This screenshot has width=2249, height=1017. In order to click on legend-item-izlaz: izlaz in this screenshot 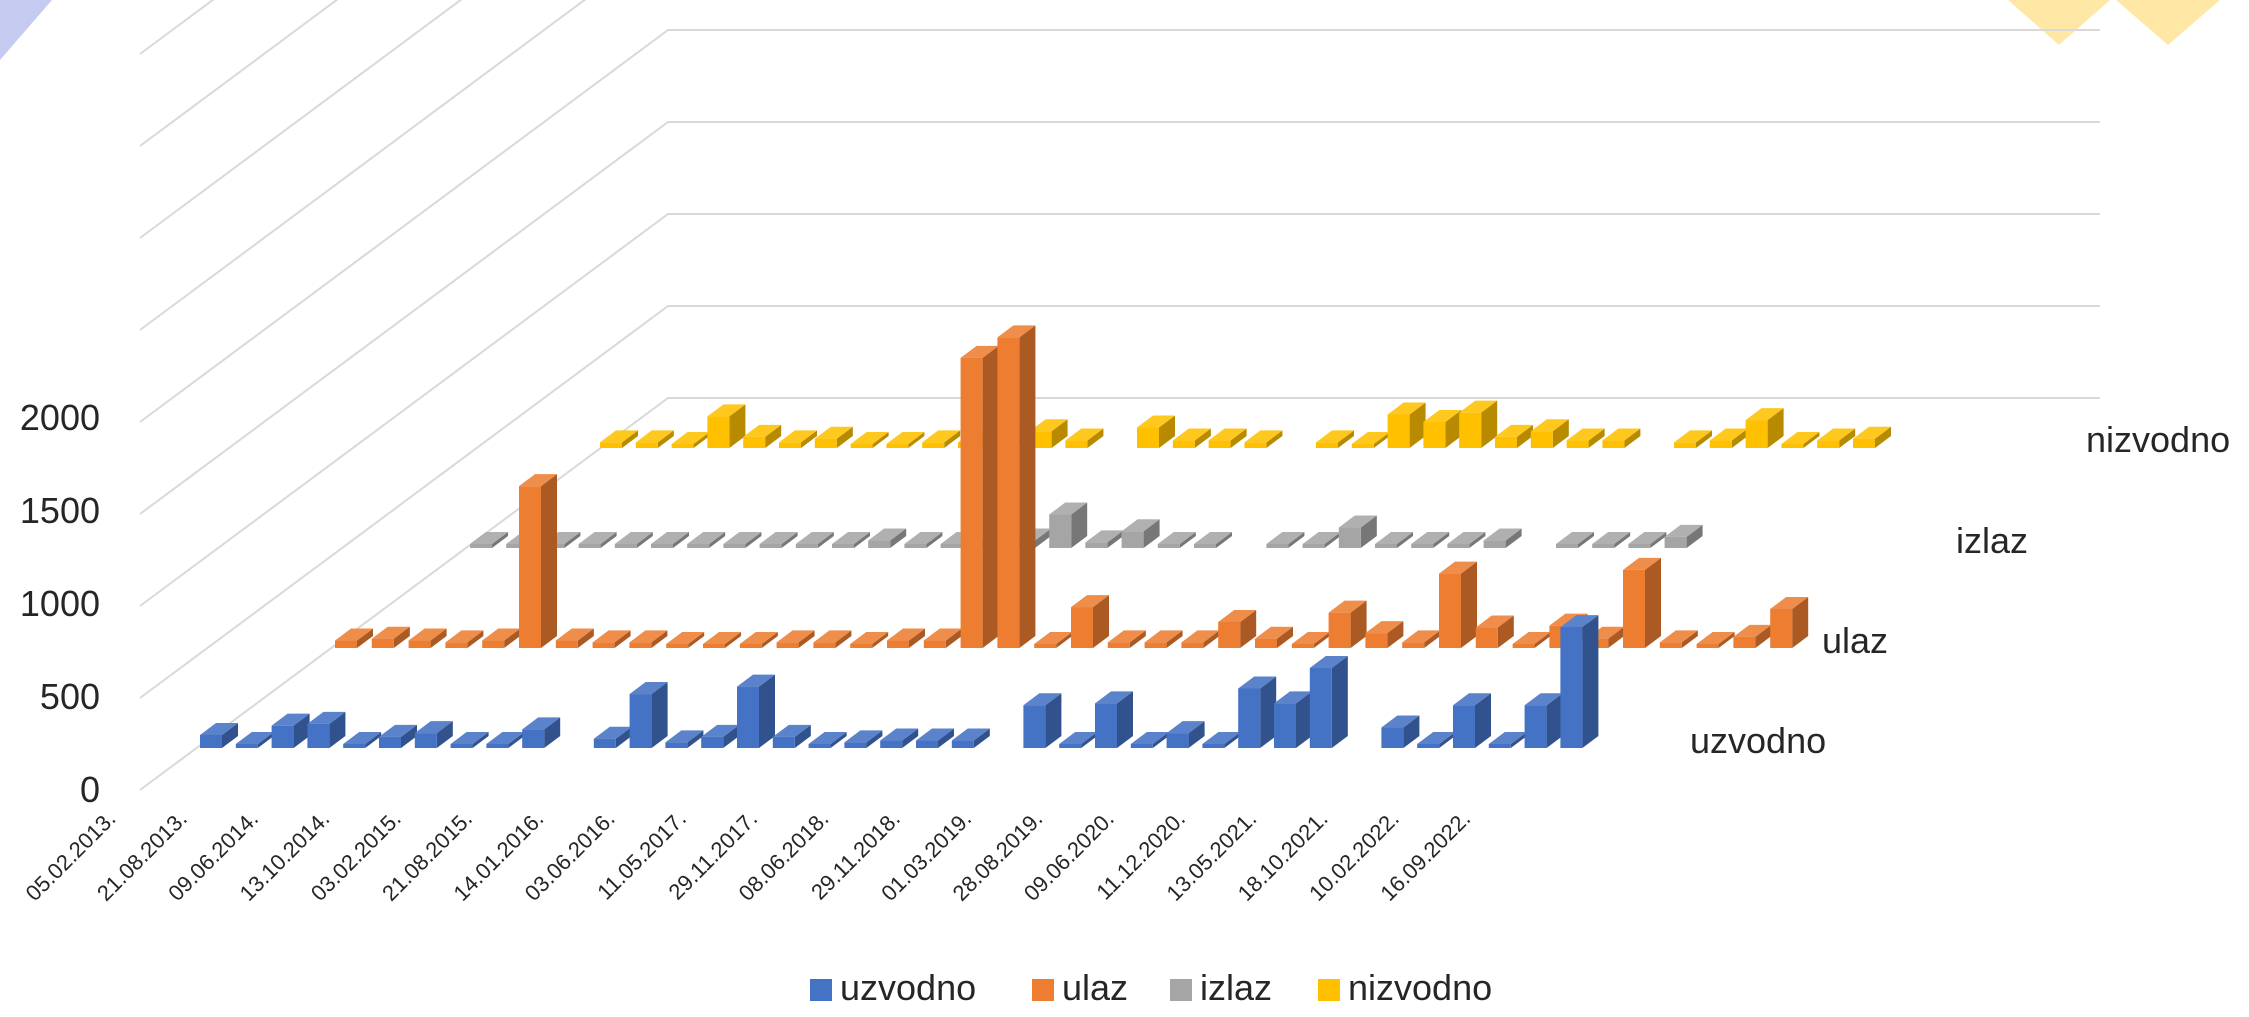, I will do `click(1221, 987)`.